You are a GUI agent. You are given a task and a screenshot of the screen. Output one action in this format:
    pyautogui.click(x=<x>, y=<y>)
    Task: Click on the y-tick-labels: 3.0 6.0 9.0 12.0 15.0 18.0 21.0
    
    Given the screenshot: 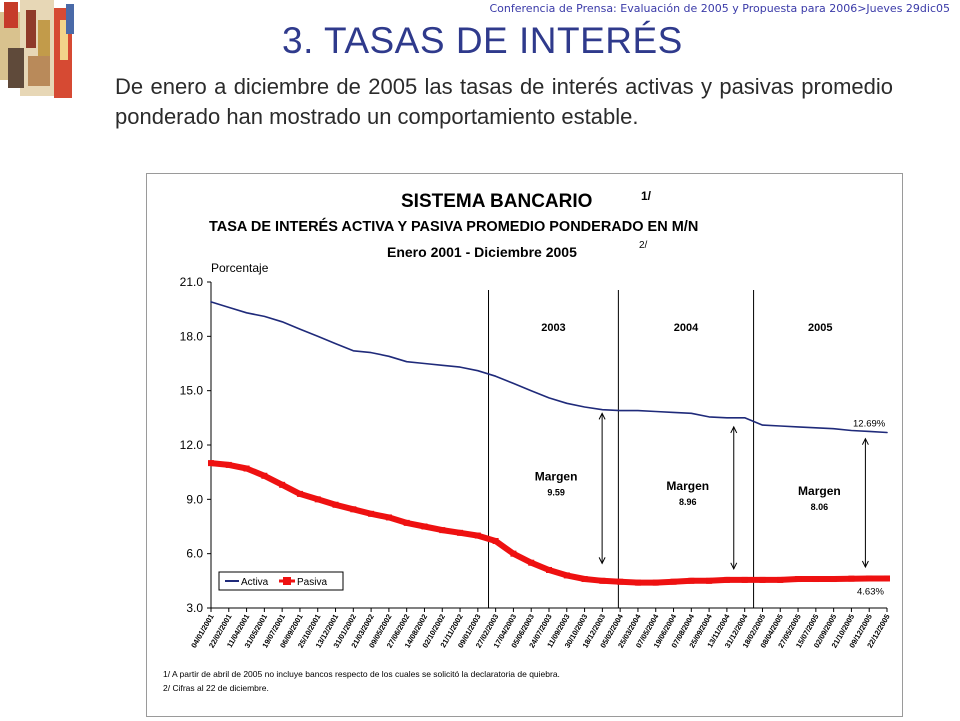 What is the action you would take?
    pyautogui.click(x=195, y=445)
    